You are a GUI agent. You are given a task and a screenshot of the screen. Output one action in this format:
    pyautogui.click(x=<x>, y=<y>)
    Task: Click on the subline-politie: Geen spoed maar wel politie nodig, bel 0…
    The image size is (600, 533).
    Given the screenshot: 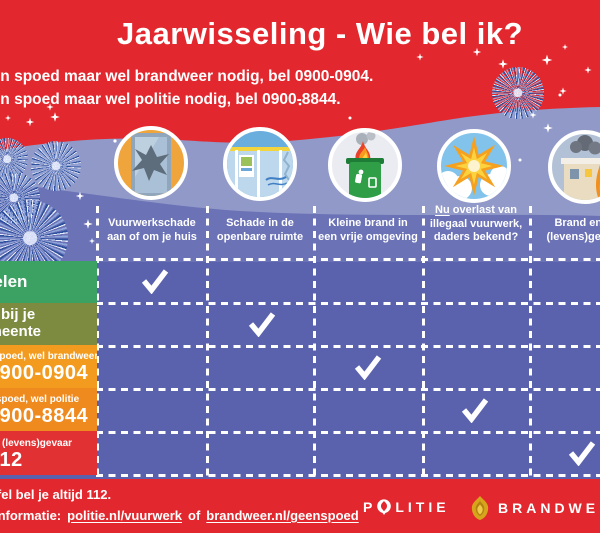 What is the action you would take?
    pyautogui.click(x=170, y=99)
    